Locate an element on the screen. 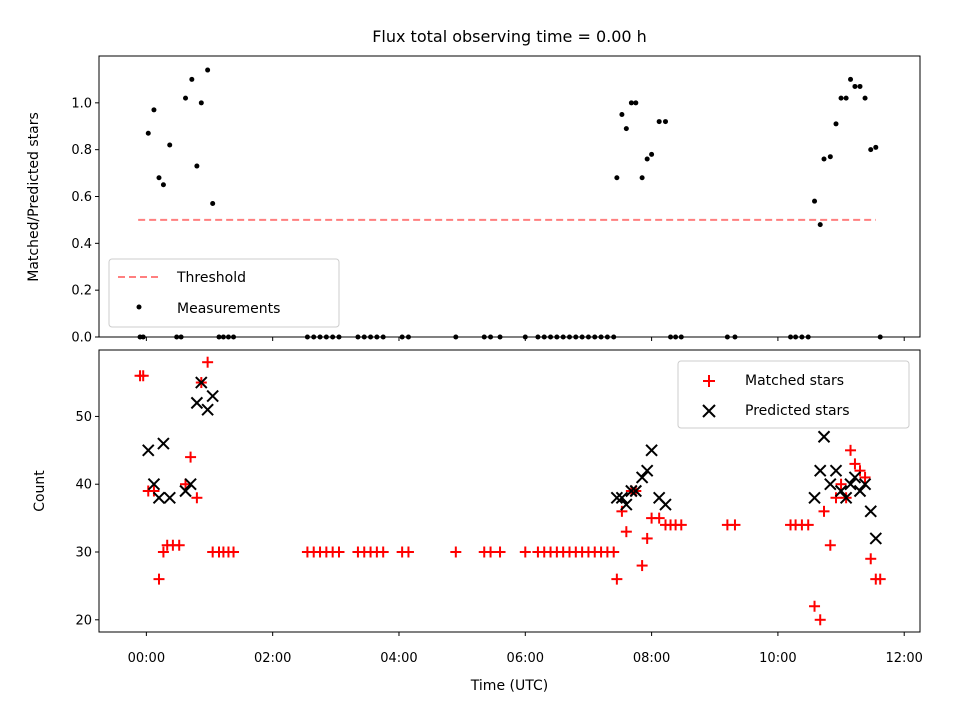 This screenshot has height=720, width=960. x-axis-label: Time (UTC) is located at coordinates (509, 686).